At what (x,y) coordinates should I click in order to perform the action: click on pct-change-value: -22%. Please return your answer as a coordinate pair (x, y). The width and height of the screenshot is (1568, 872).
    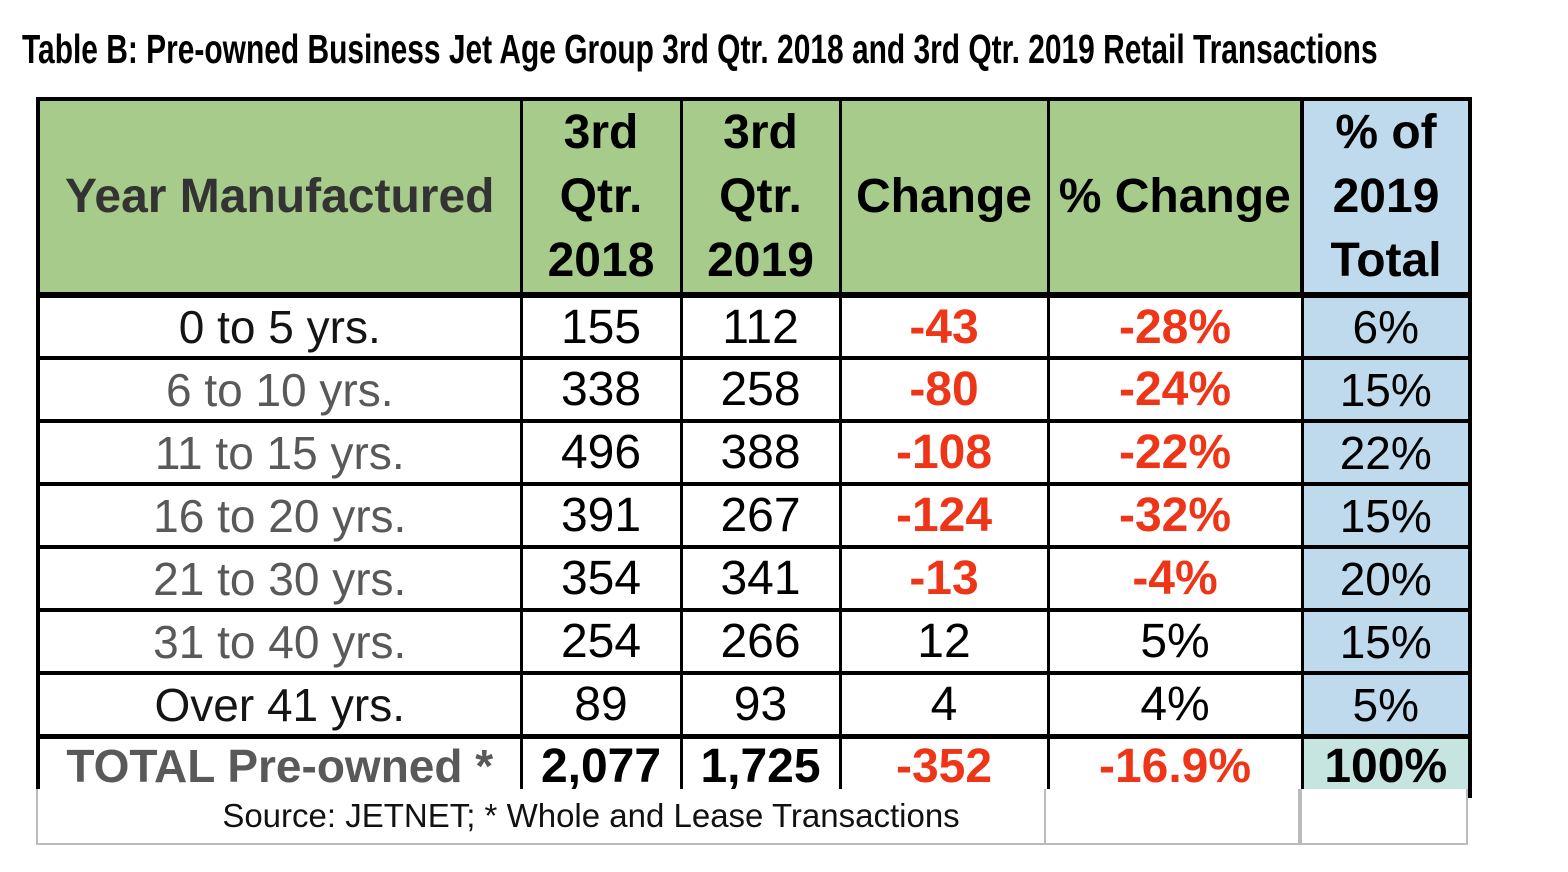
    Looking at the image, I should click on (1175, 453).